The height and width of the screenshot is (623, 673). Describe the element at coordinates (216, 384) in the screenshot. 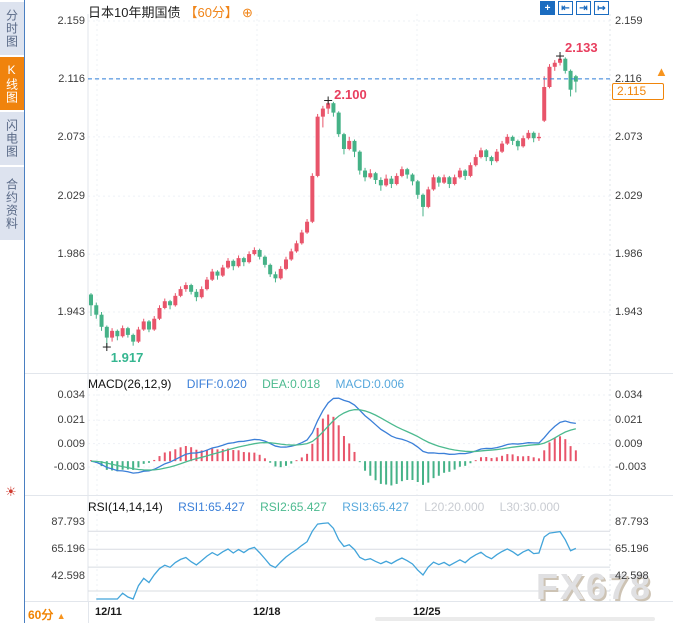

I see `macd-diff-value: DIFF:0.020` at that location.